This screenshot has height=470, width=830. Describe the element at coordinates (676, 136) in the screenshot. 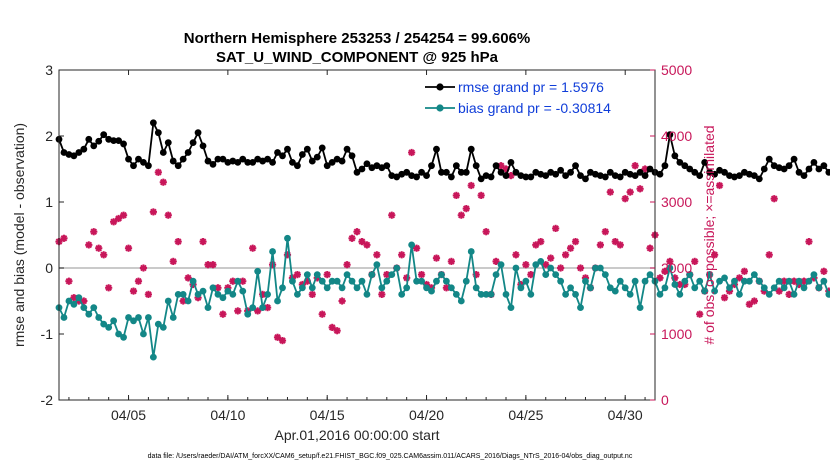

I see `y-tick-label-right: 4000` at that location.